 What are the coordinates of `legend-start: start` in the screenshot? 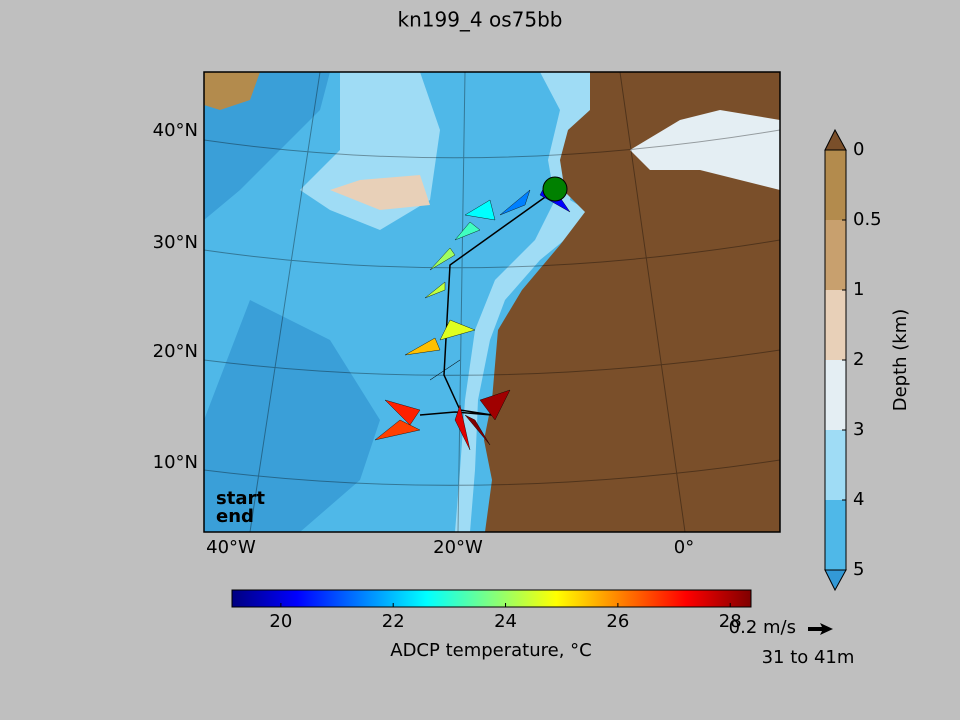 It's located at (240, 498).